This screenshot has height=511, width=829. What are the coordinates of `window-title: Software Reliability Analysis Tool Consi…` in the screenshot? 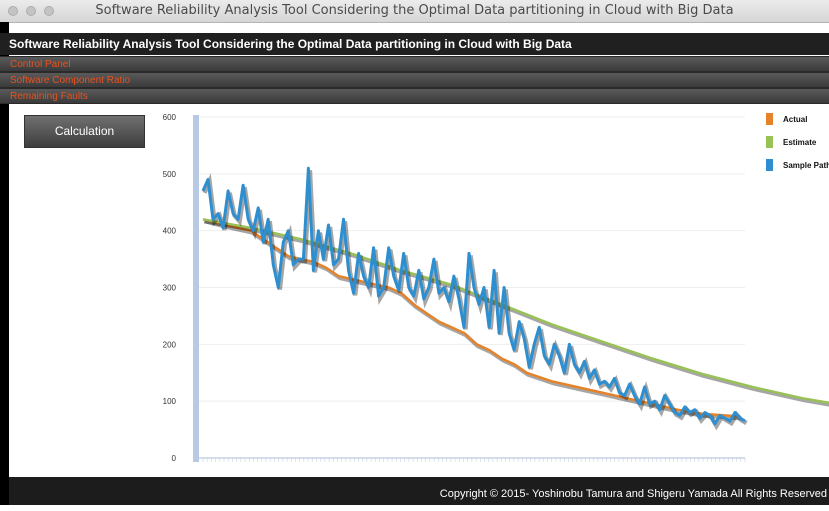 It's located at (414, 10).